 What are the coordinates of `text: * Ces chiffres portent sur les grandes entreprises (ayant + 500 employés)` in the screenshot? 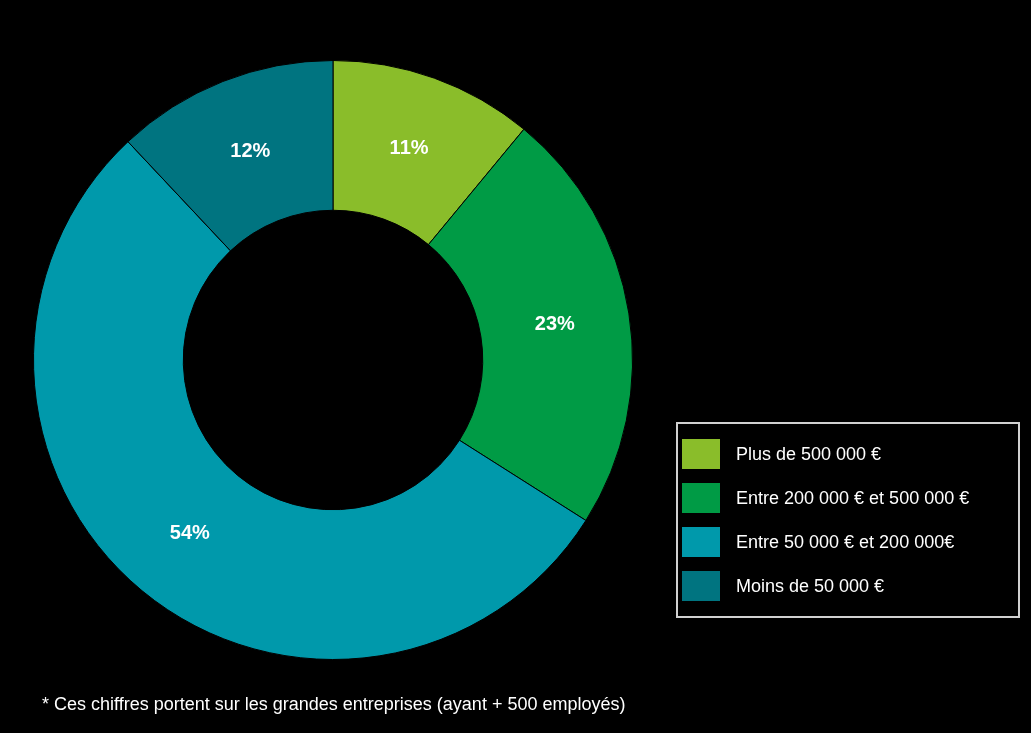 It's located at (334, 704).